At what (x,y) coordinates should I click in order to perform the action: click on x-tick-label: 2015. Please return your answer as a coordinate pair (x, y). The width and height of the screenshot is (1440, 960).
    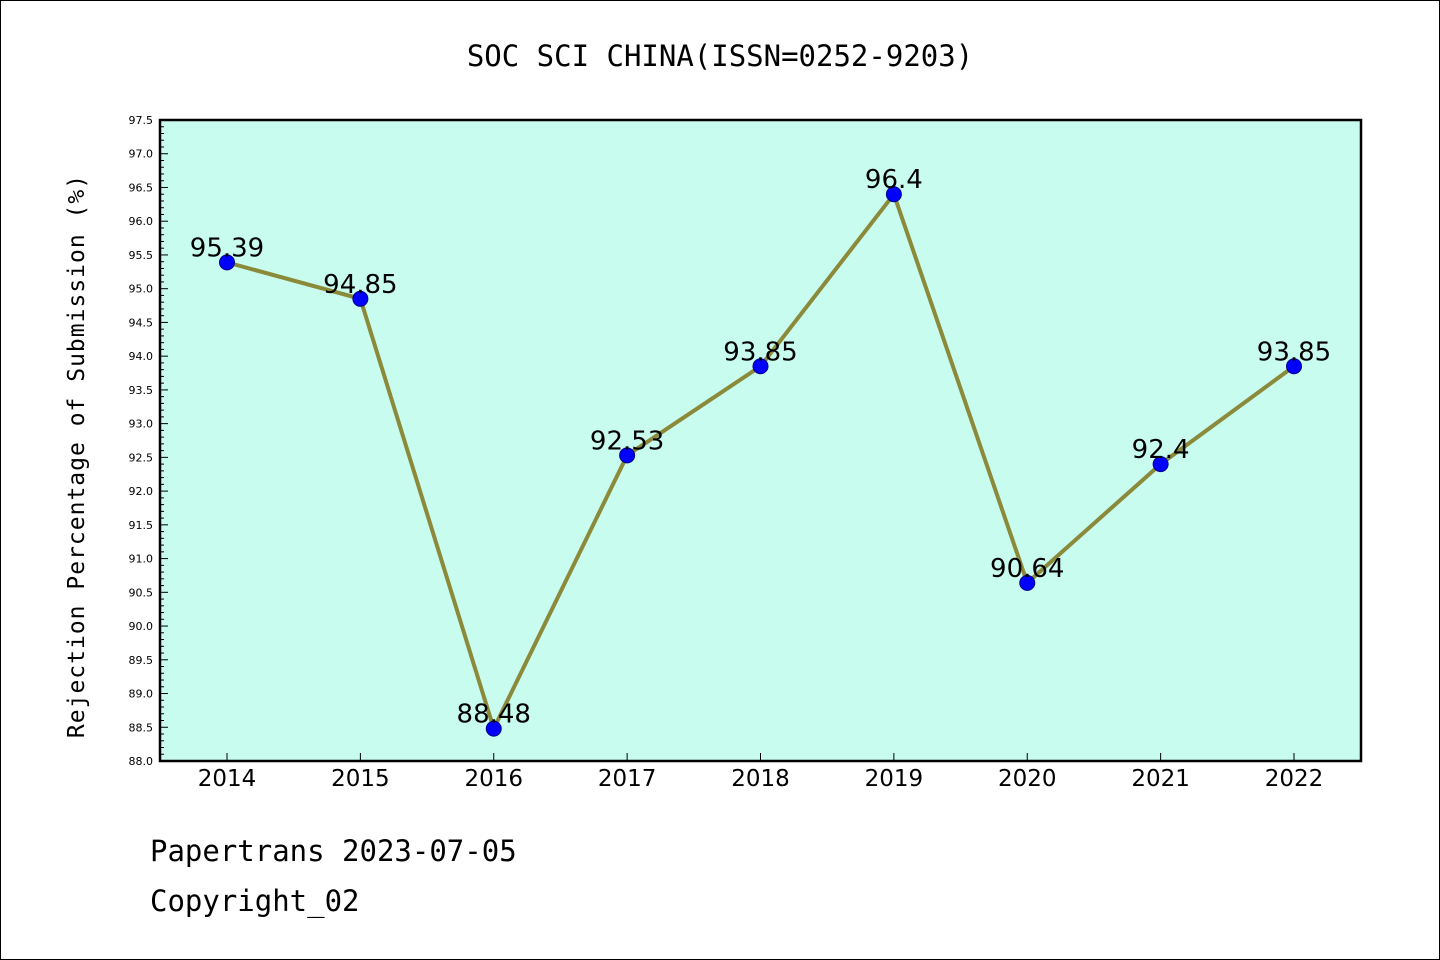
    Looking at the image, I should click on (360, 779).